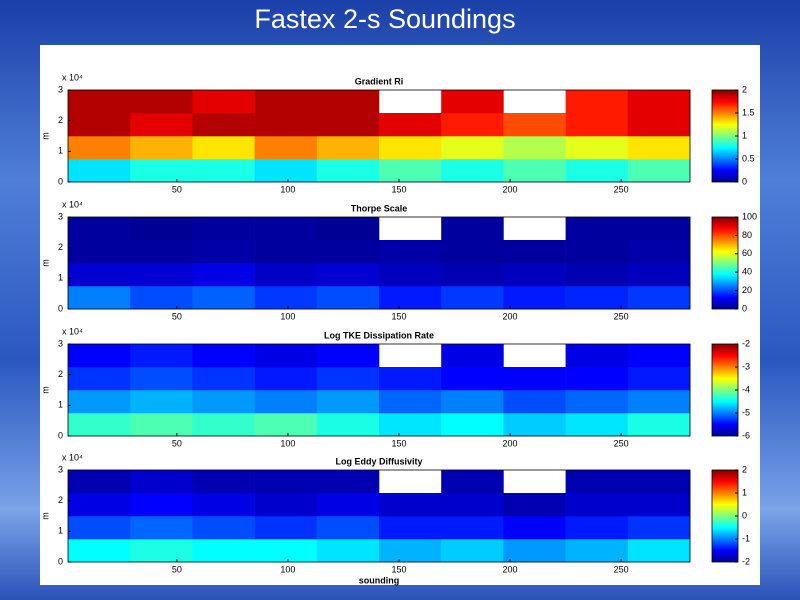  What do you see at coordinates (379, 335) in the screenshot?
I see `panel-title: Log TKE Dissipation Rate` at bounding box center [379, 335].